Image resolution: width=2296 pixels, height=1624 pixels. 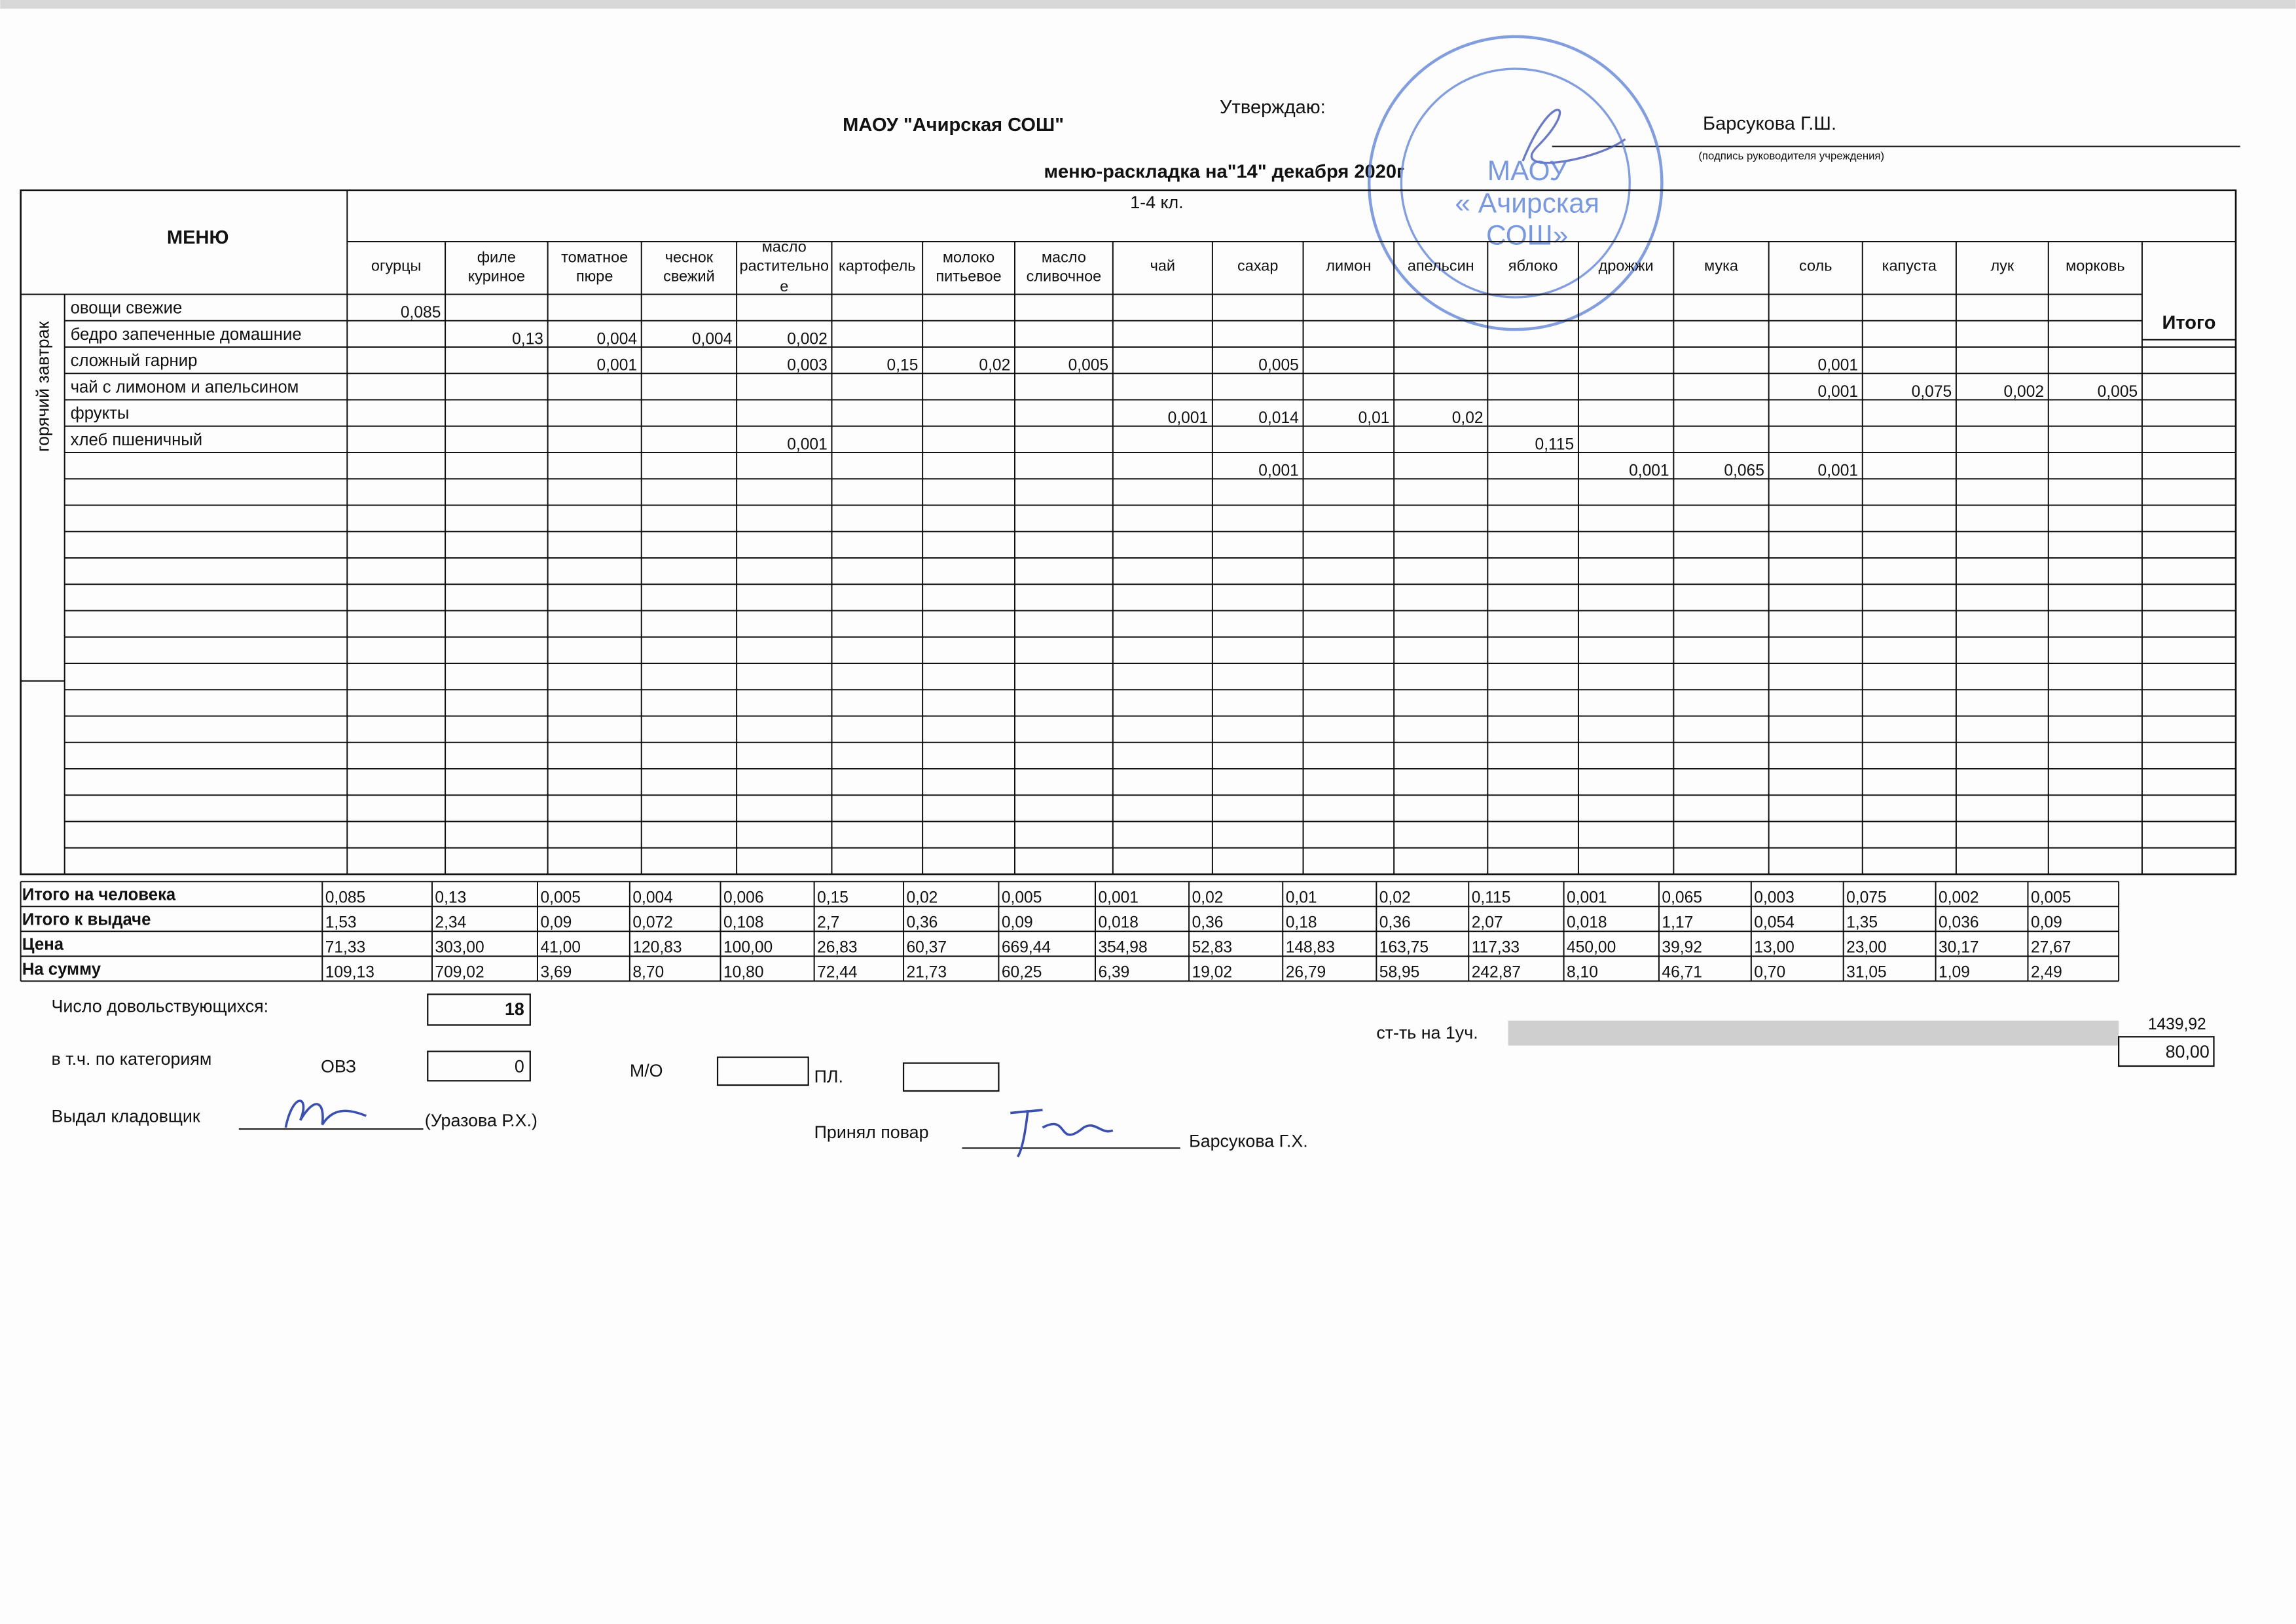 What do you see at coordinates (1163, 267) in the screenshot?
I see `column-header: чай` at bounding box center [1163, 267].